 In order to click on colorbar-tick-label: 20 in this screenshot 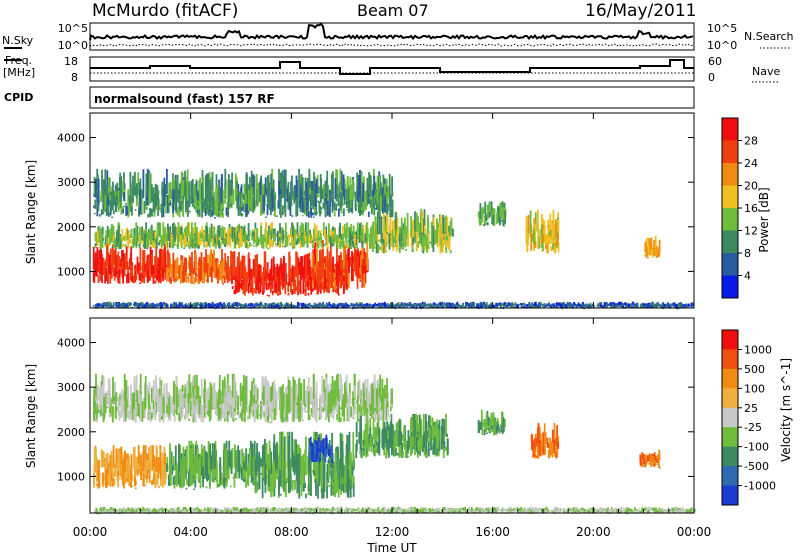, I will do `click(751, 186)`.